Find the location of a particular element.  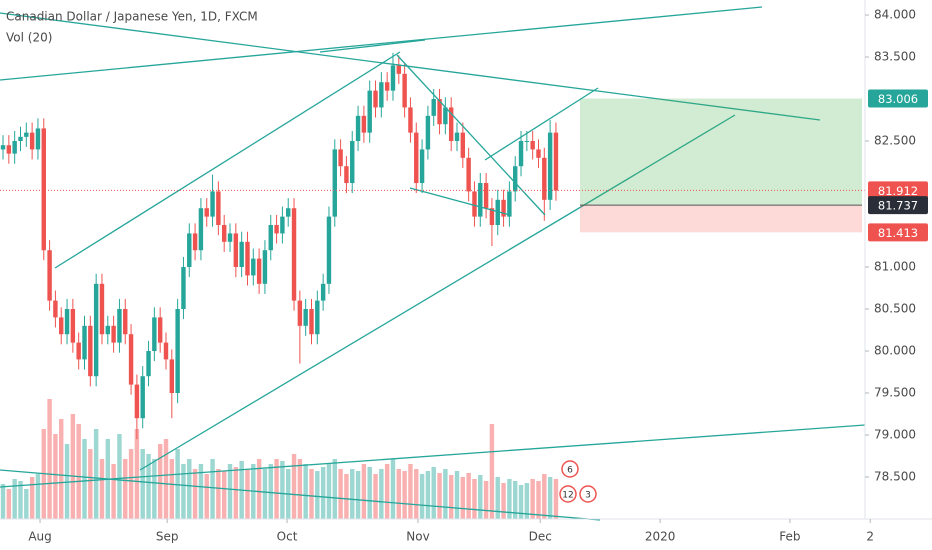

y-tick-label: 79.500 is located at coordinates (895, 393).